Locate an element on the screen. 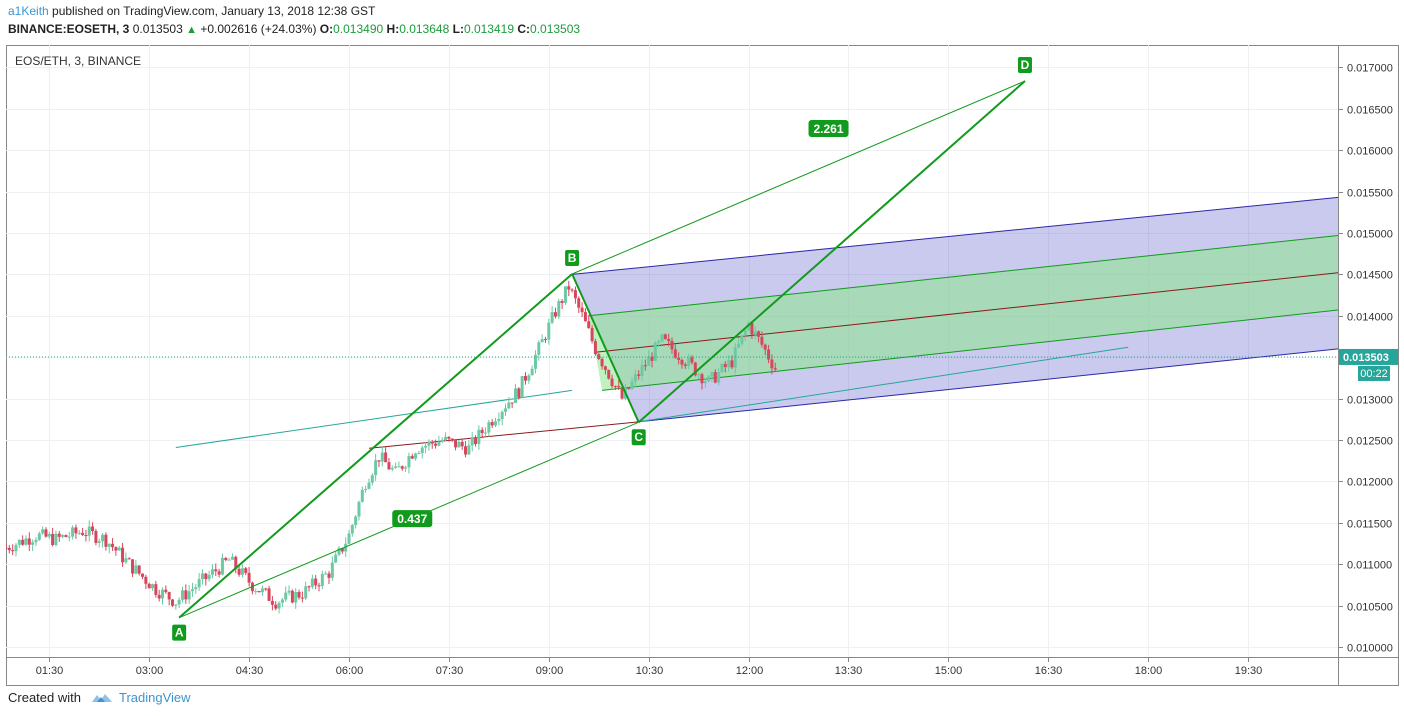 The image size is (1404, 716). low-label: L: is located at coordinates (458, 29).